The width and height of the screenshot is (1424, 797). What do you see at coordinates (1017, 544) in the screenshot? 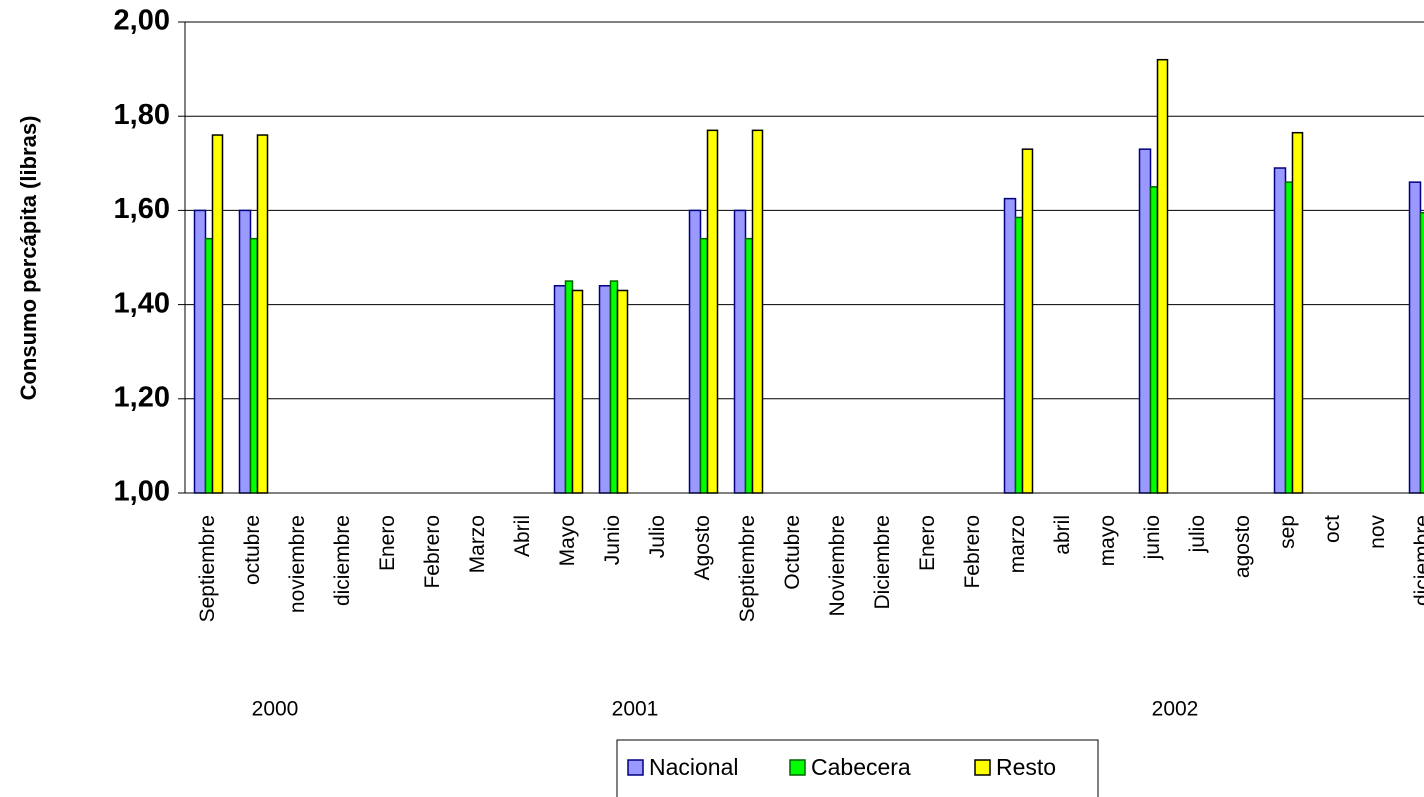
I see `x-tick-label: marzo` at bounding box center [1017, 544].